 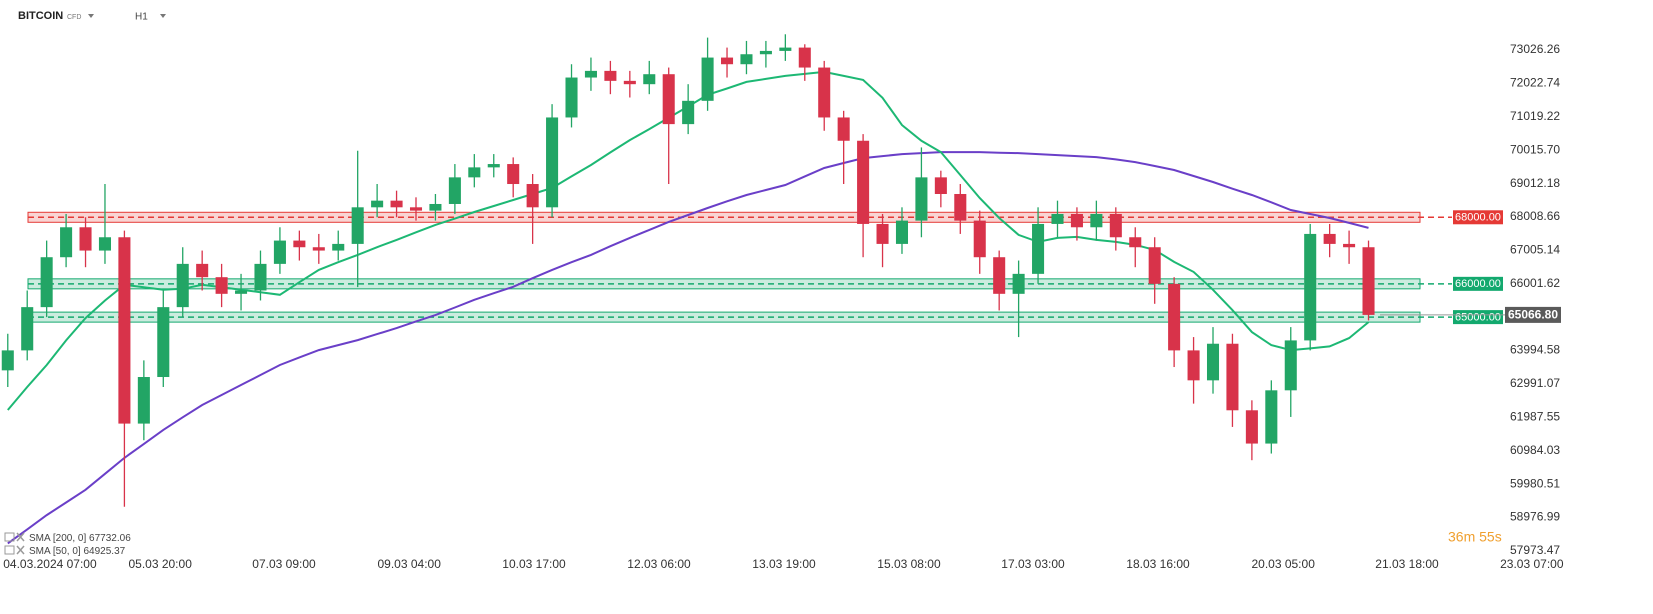 What do you see at coordinates (909, 564) in the screenshot?
I see `x-tick-label: 15.03 08:00` at bounding box center [909, 564].